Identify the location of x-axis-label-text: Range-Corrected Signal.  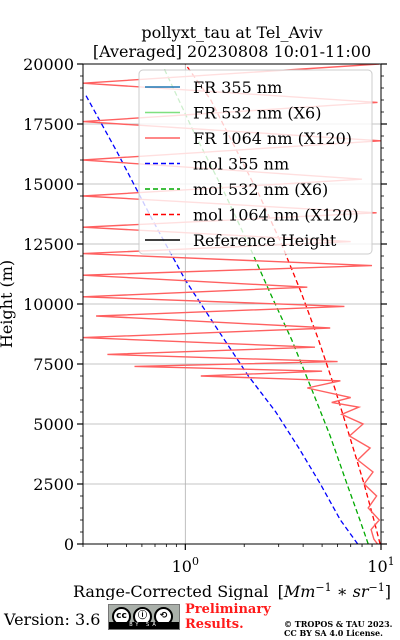
(170, 591).